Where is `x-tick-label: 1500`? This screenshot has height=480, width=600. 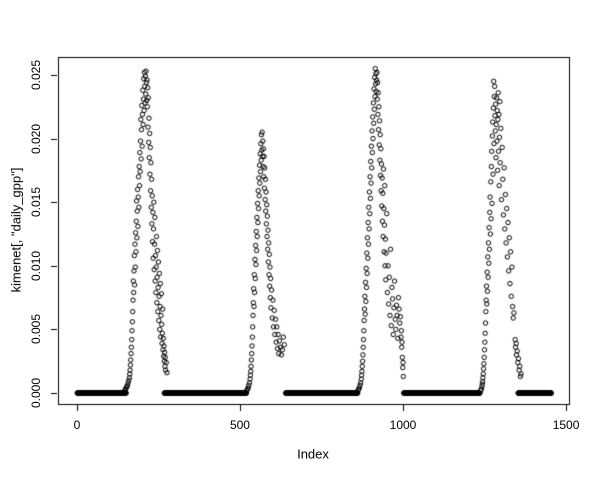 x-tick-label: 1500 is located at coordinates (566, 425).